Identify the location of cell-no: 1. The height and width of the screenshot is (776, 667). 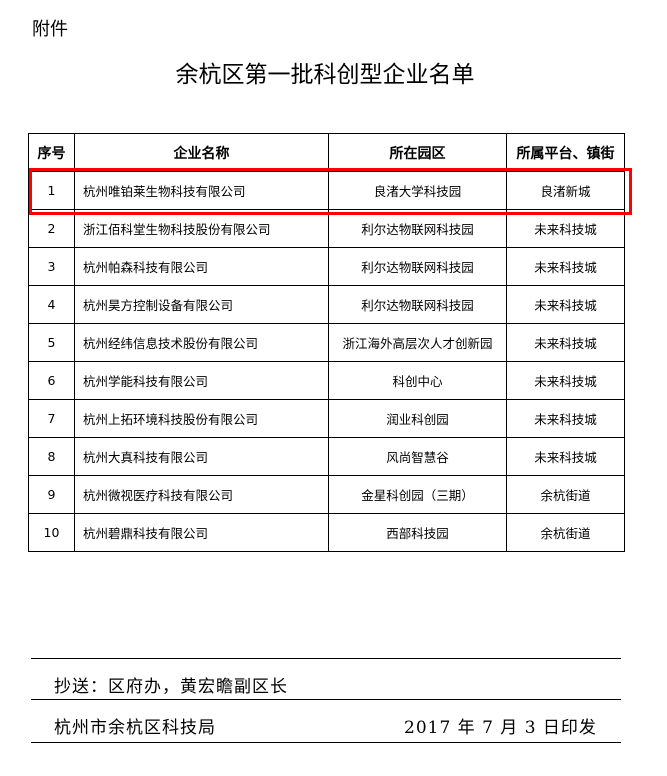
(51, 190).